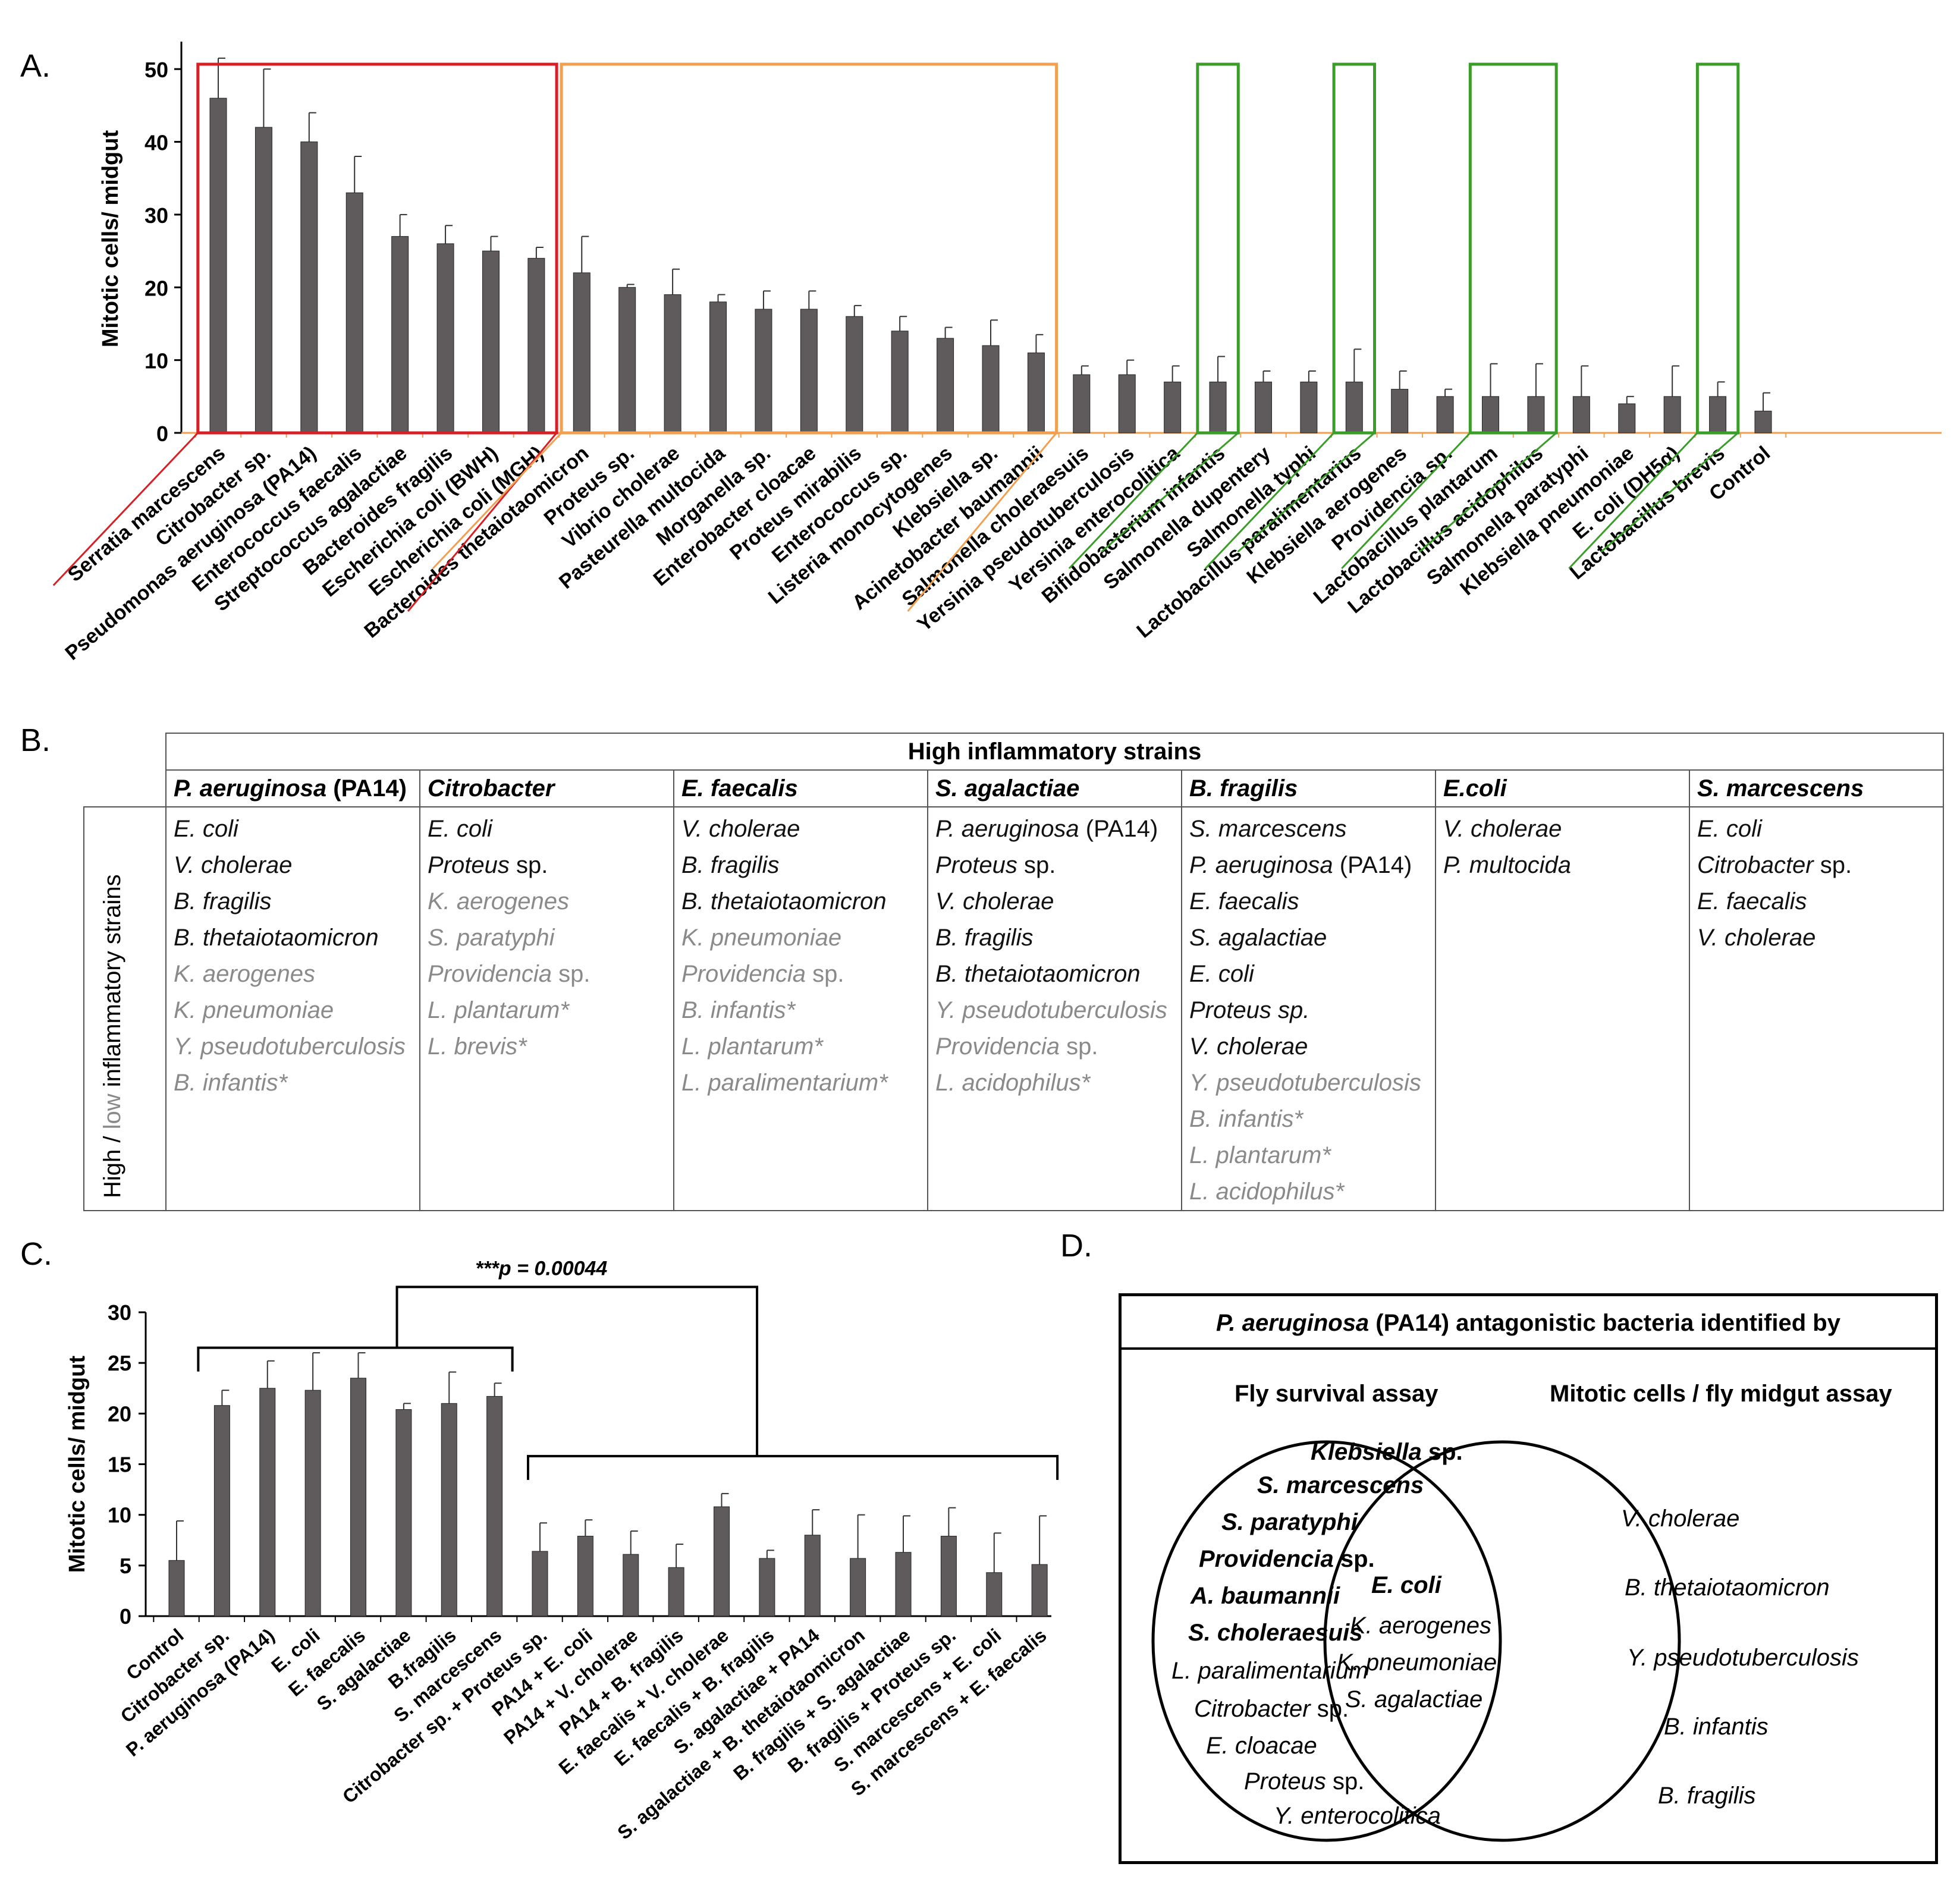 The image size is (1960, 1895). Describe the element at coordinates (162, 434) in the screenshot. I see `y-tick-label: 0` at that location.